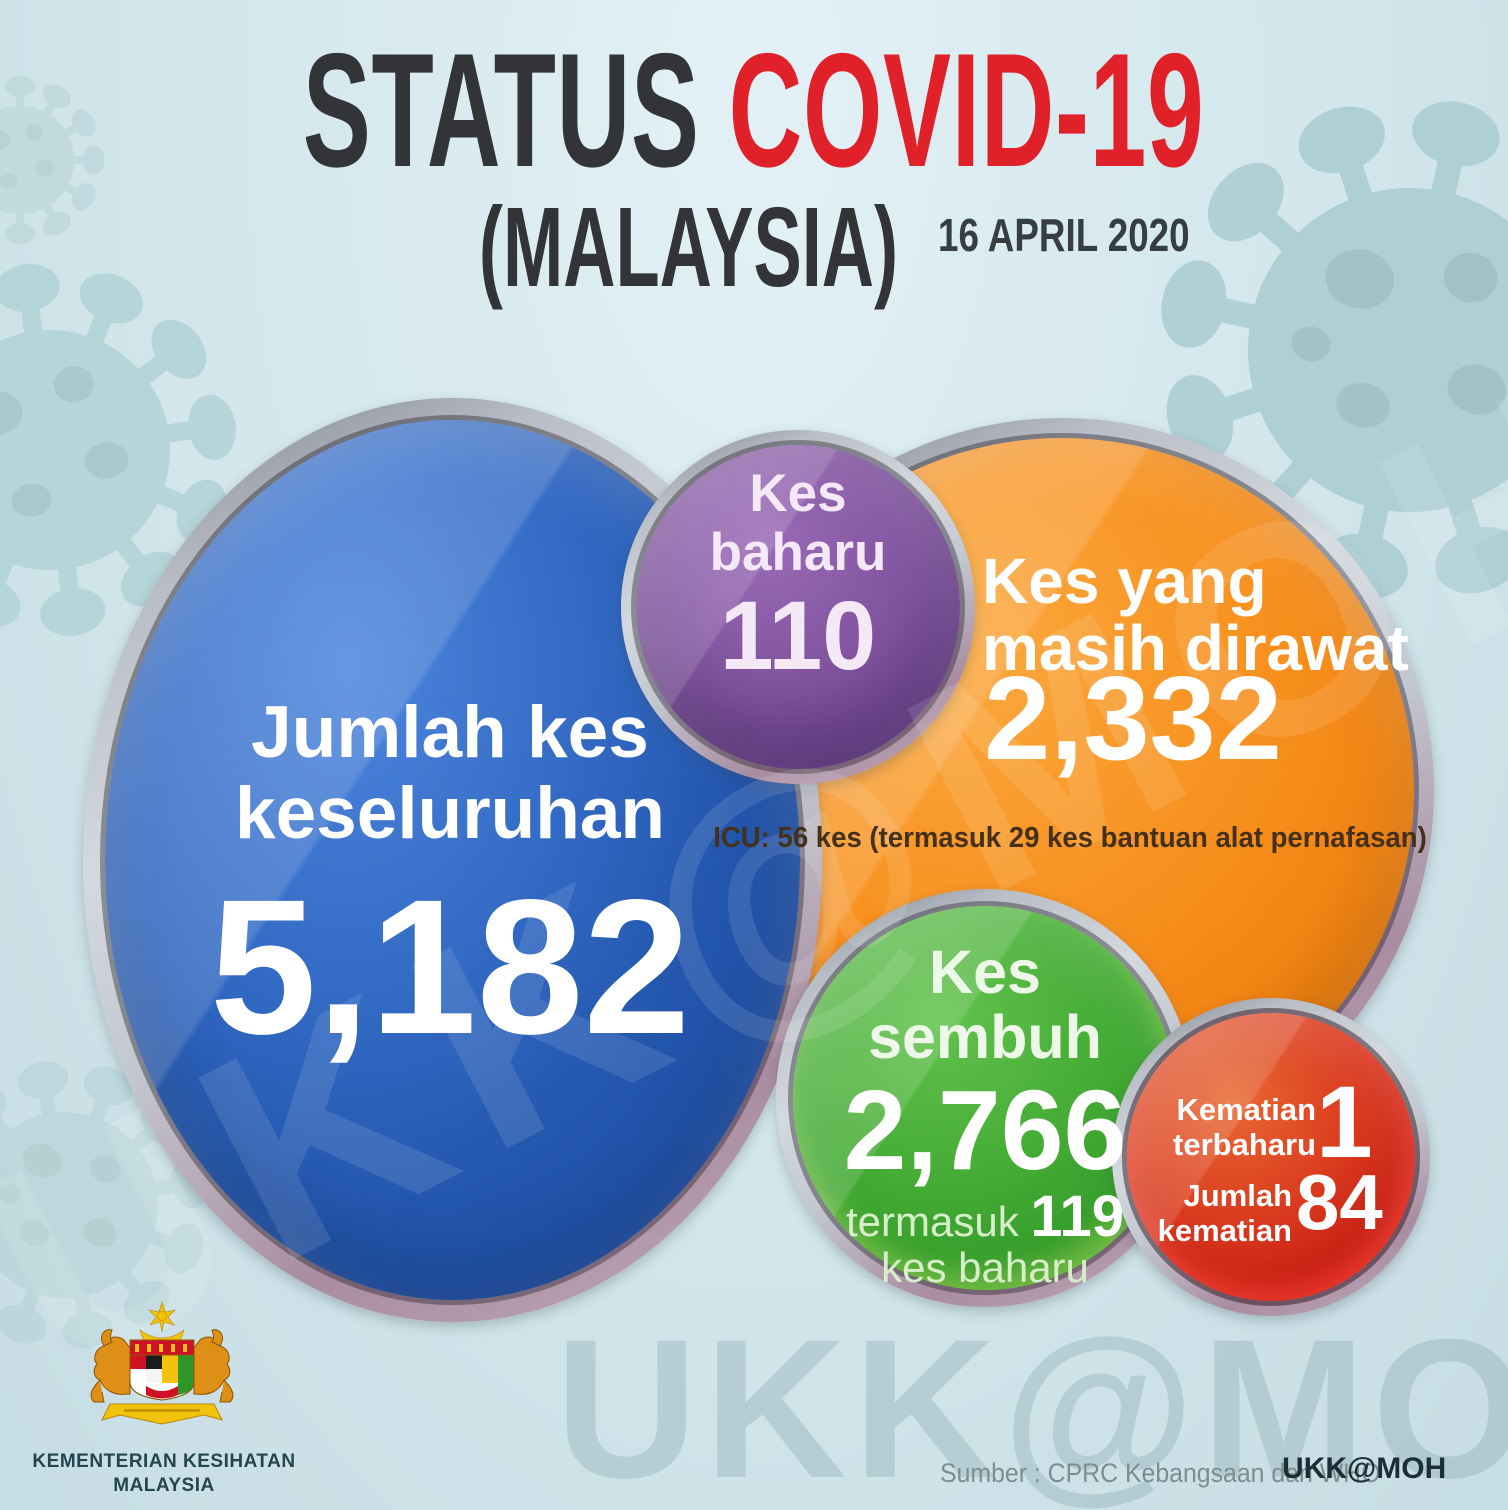  Describe the element at coordinates (1344, 1122) in the screenshot. I see `latest-deaths-value: 1` at that location.